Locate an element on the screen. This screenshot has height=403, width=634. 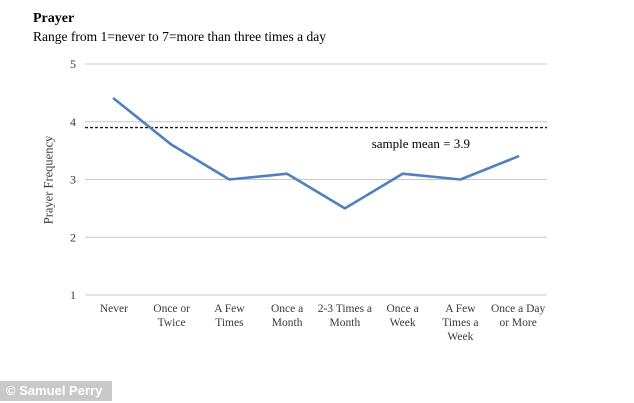
x-tick-label-4: 2-3 Times a Month is located at coordinates (345, 316).